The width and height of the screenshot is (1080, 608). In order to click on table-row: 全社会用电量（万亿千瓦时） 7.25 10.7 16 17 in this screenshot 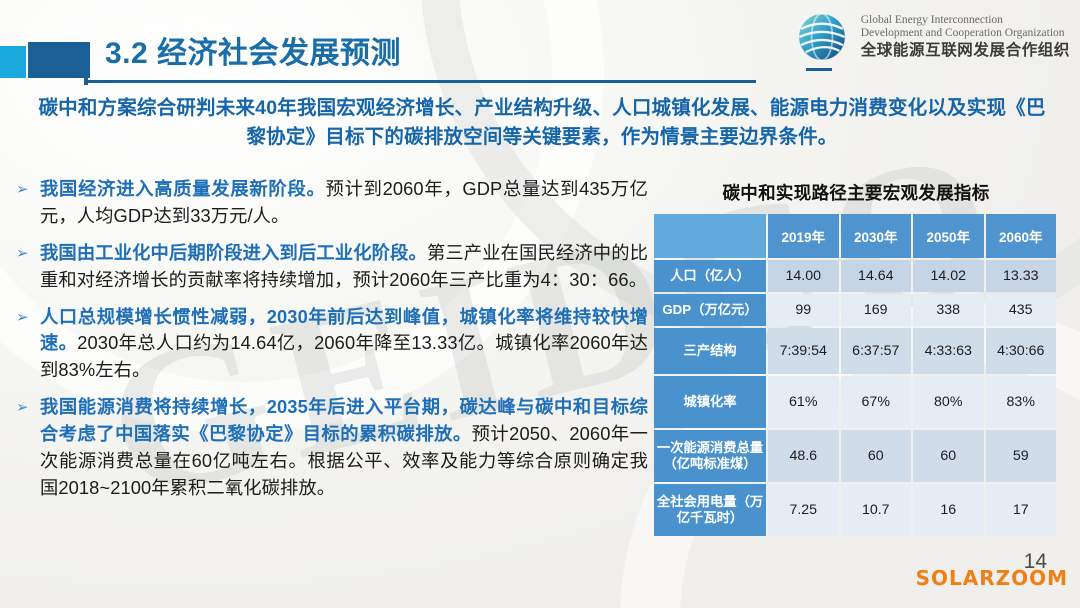, I will do `click(855, 510)`.